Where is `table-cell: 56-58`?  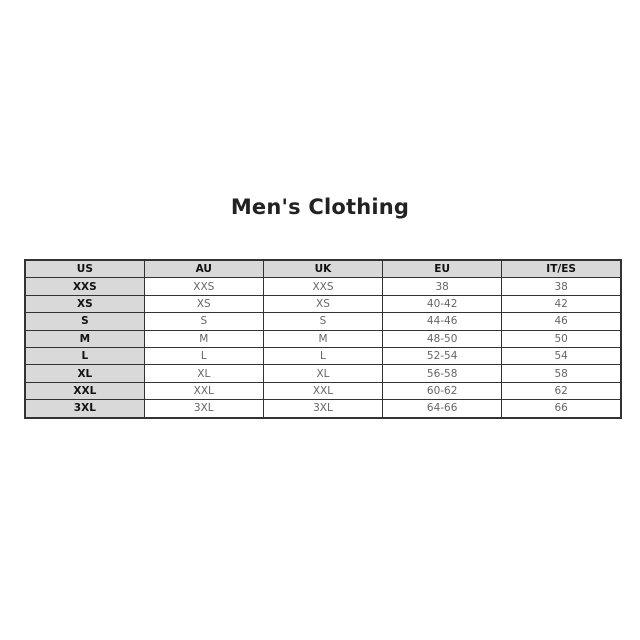
table-cell: 56-58 is located at coordinates (442, 373).